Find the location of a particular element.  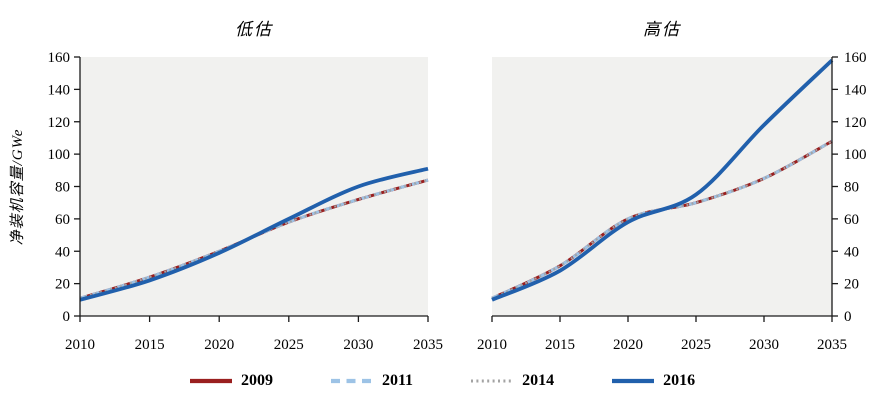

legend-label-2009: 2009 is located at coordinates (256, 380).